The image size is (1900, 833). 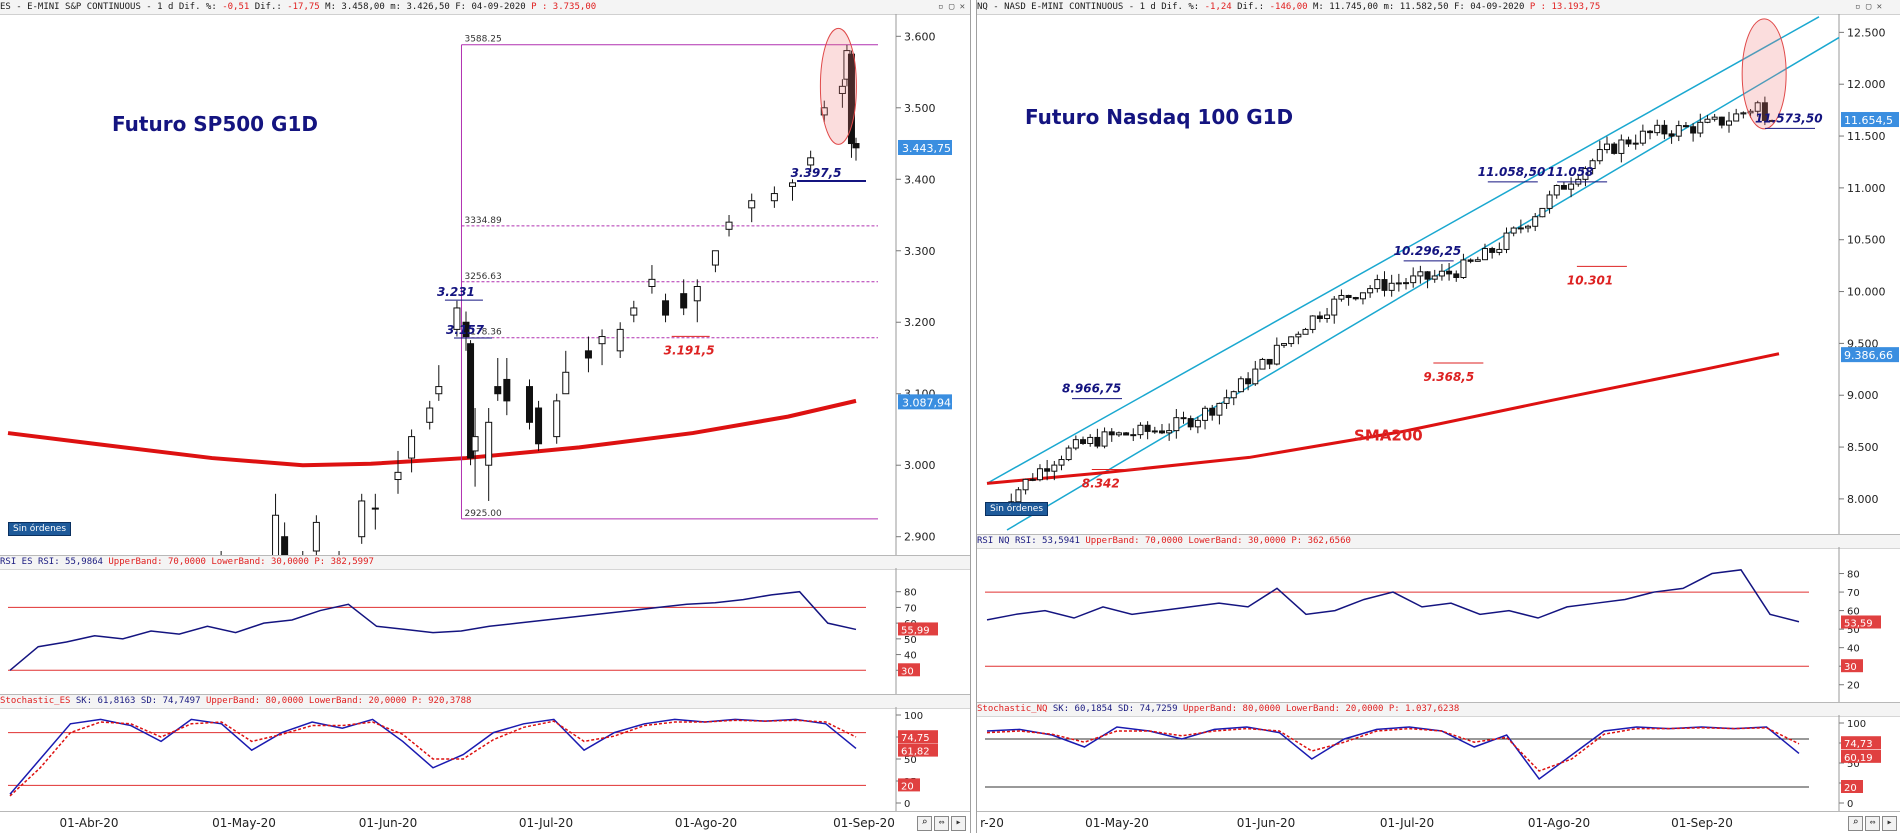 I want to click on es-stoch-value-badge, so click(x=918, y=737).